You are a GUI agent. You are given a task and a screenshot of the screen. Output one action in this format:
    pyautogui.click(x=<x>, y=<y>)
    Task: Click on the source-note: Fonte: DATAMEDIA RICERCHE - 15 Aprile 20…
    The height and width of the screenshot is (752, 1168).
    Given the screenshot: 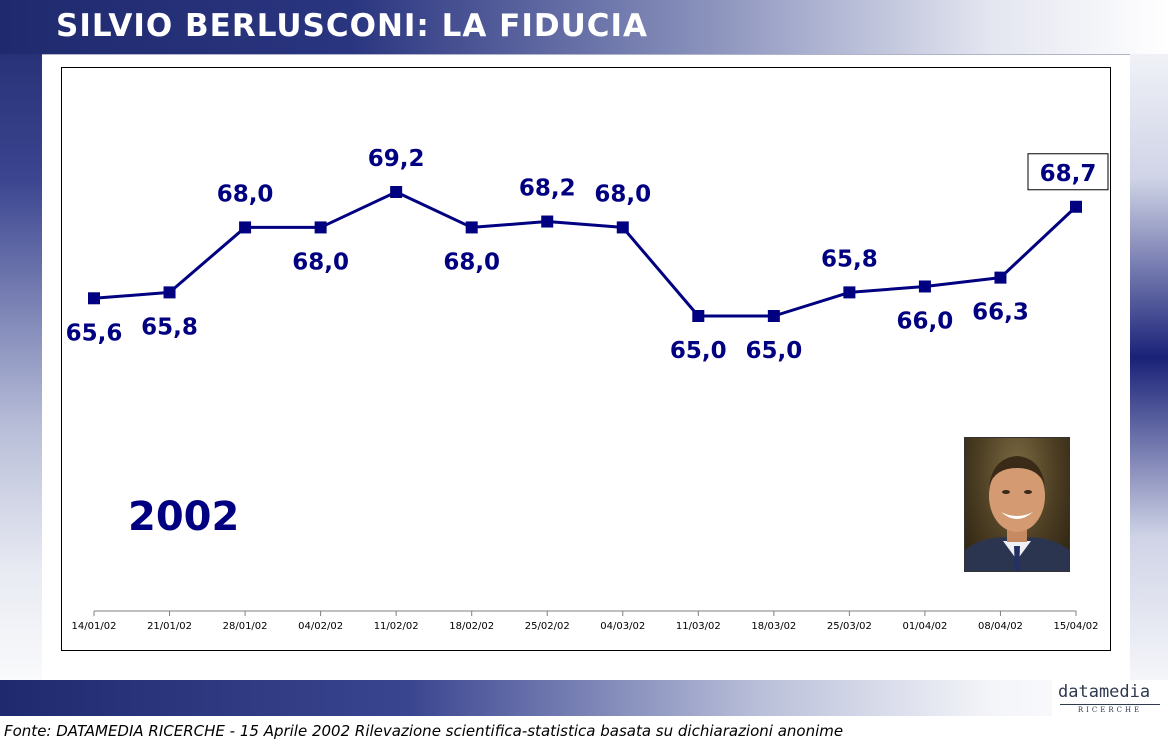 What is the action you would take?
    pyautogui.click(x=424, y=731)
    